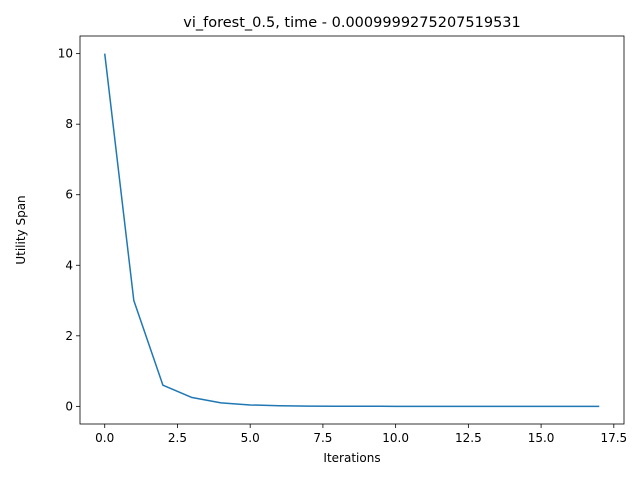 The height and width of the screenshot is (480, 640). What do you see at coordinates (468, 438) in the screenshot?
I see `x-tick-label: 12.5` at bounding box center [468, 438].